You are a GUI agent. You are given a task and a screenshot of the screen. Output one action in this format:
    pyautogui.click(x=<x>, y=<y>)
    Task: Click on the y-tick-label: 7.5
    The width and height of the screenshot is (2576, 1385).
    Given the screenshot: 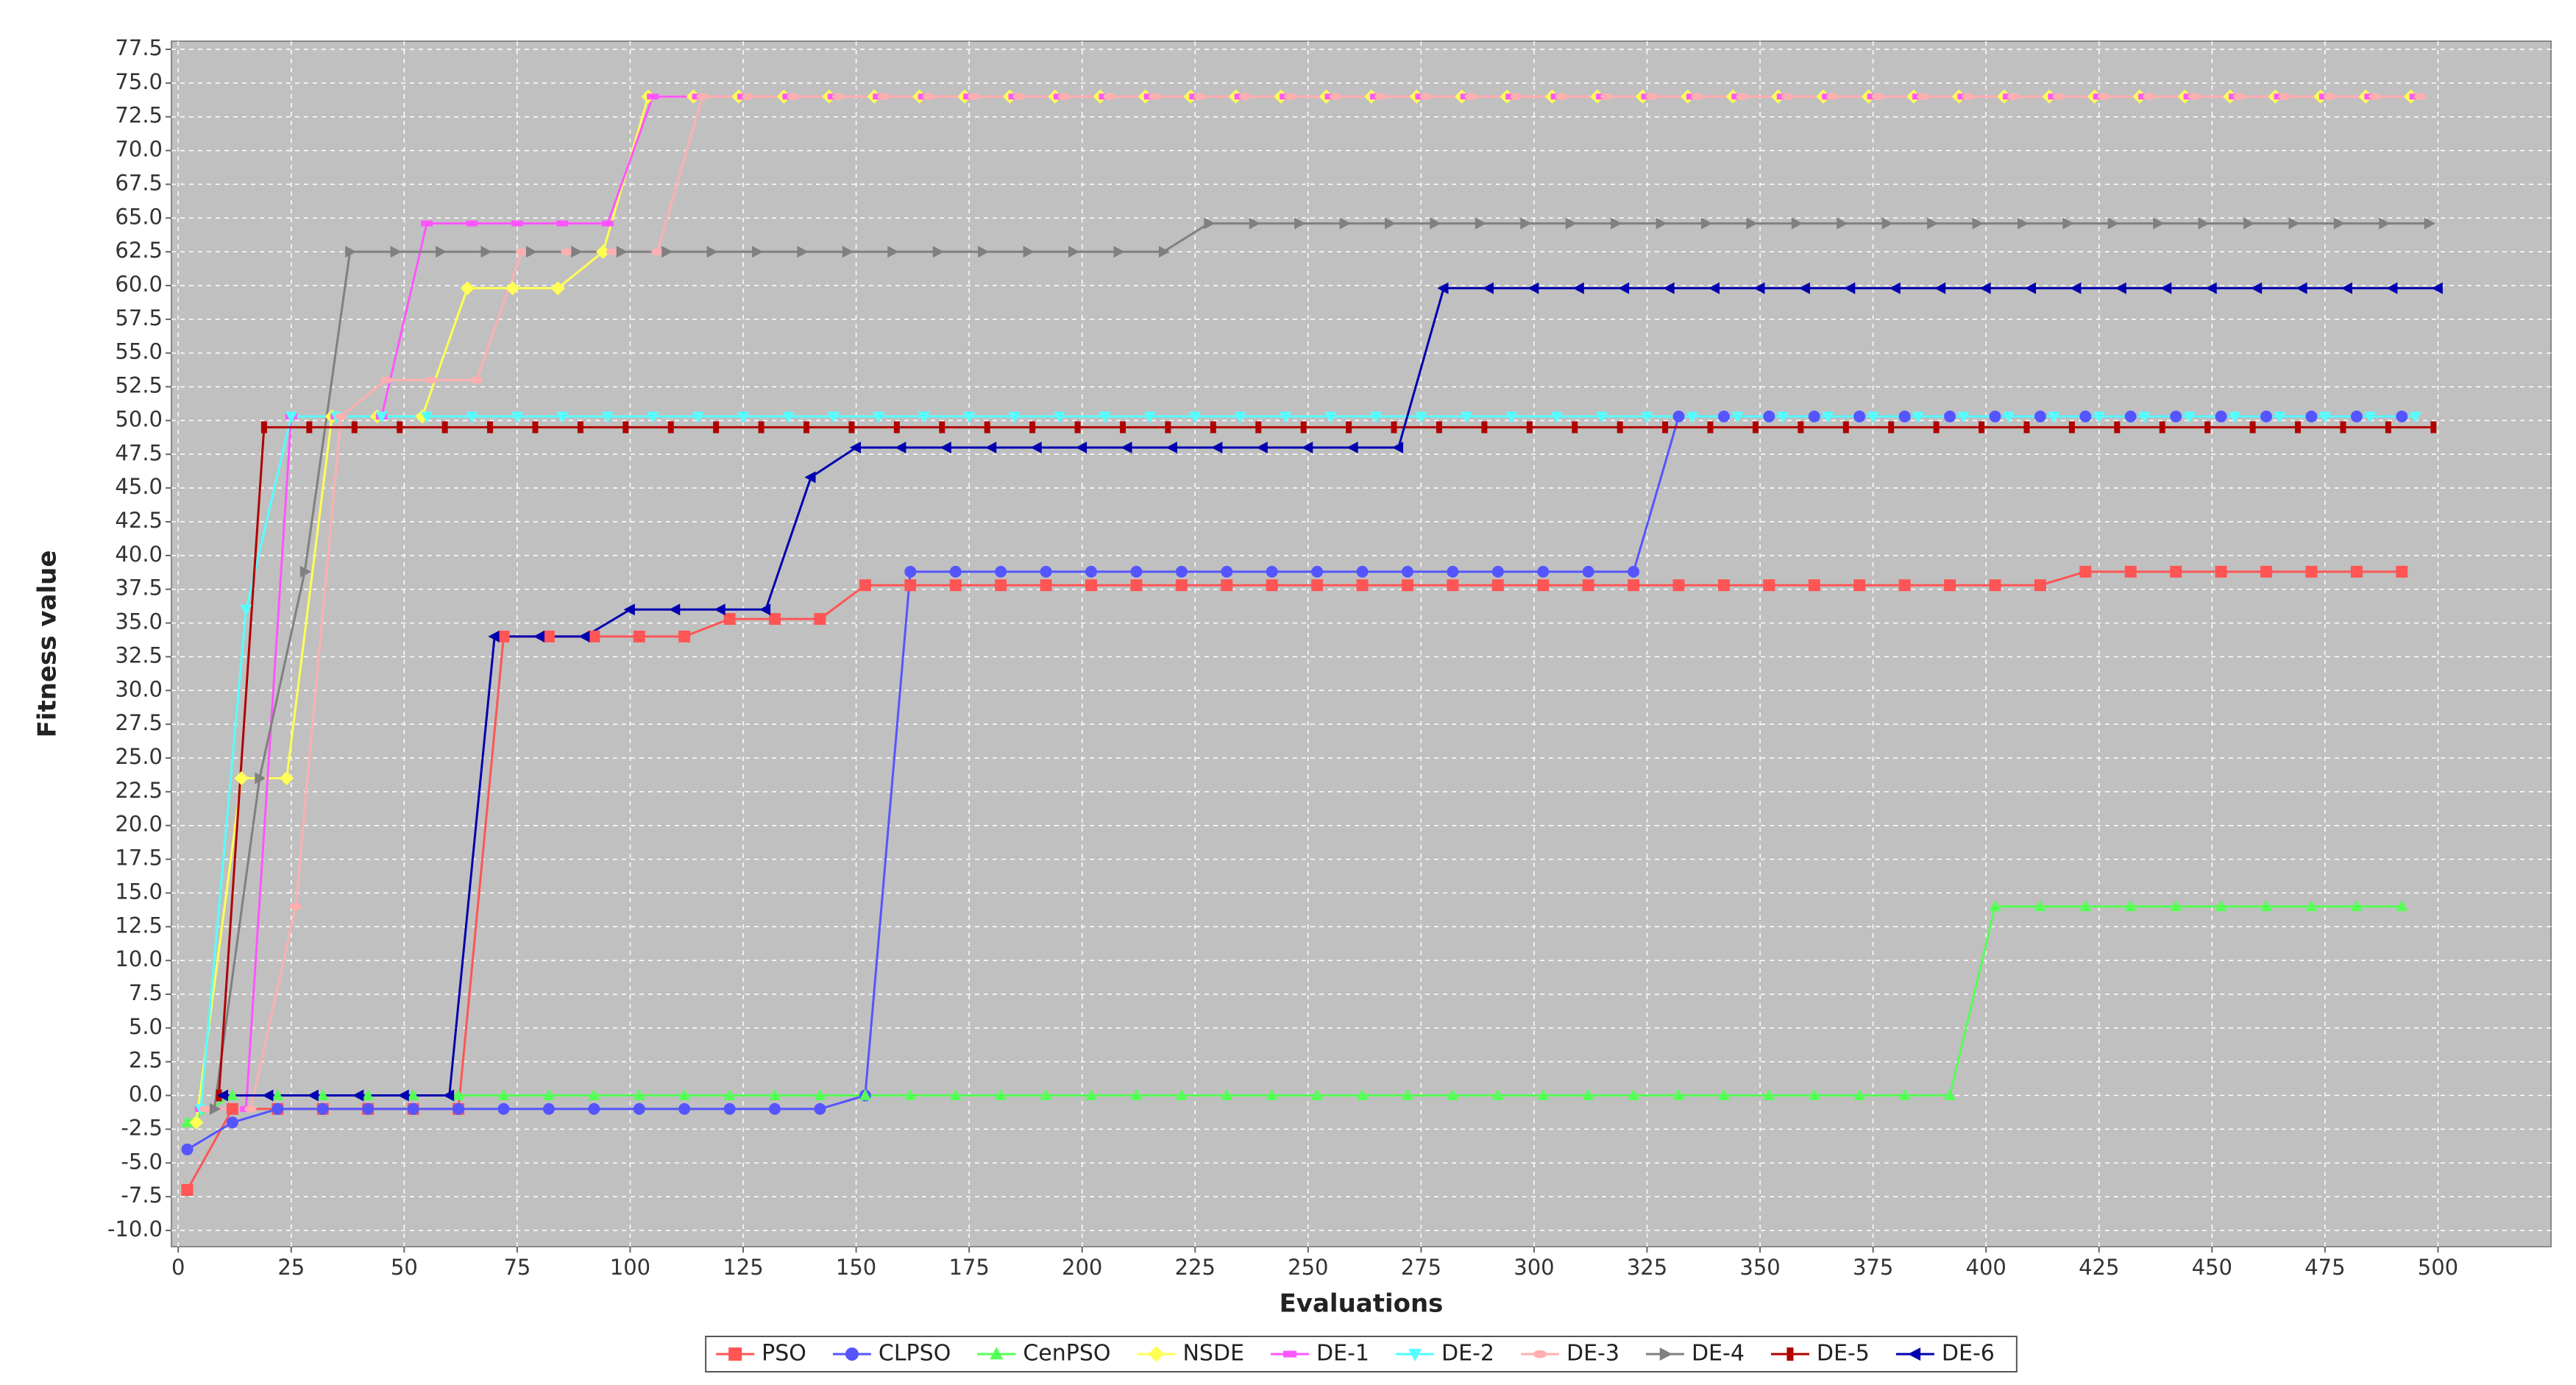 What is the action you would take?
    pyautogui.click(x=146, y=993)
    